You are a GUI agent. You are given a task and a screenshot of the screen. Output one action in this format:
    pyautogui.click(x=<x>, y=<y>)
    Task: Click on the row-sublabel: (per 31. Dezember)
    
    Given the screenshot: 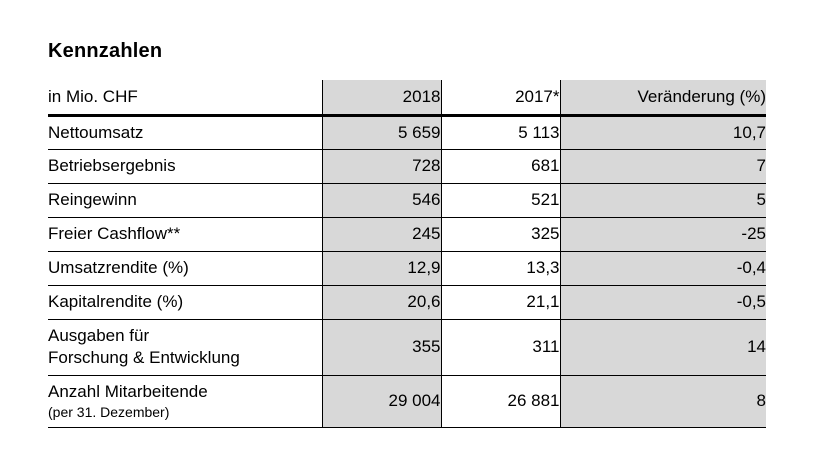 What is the action you would take?
    pyautogui.click(x=109, y=412)
    